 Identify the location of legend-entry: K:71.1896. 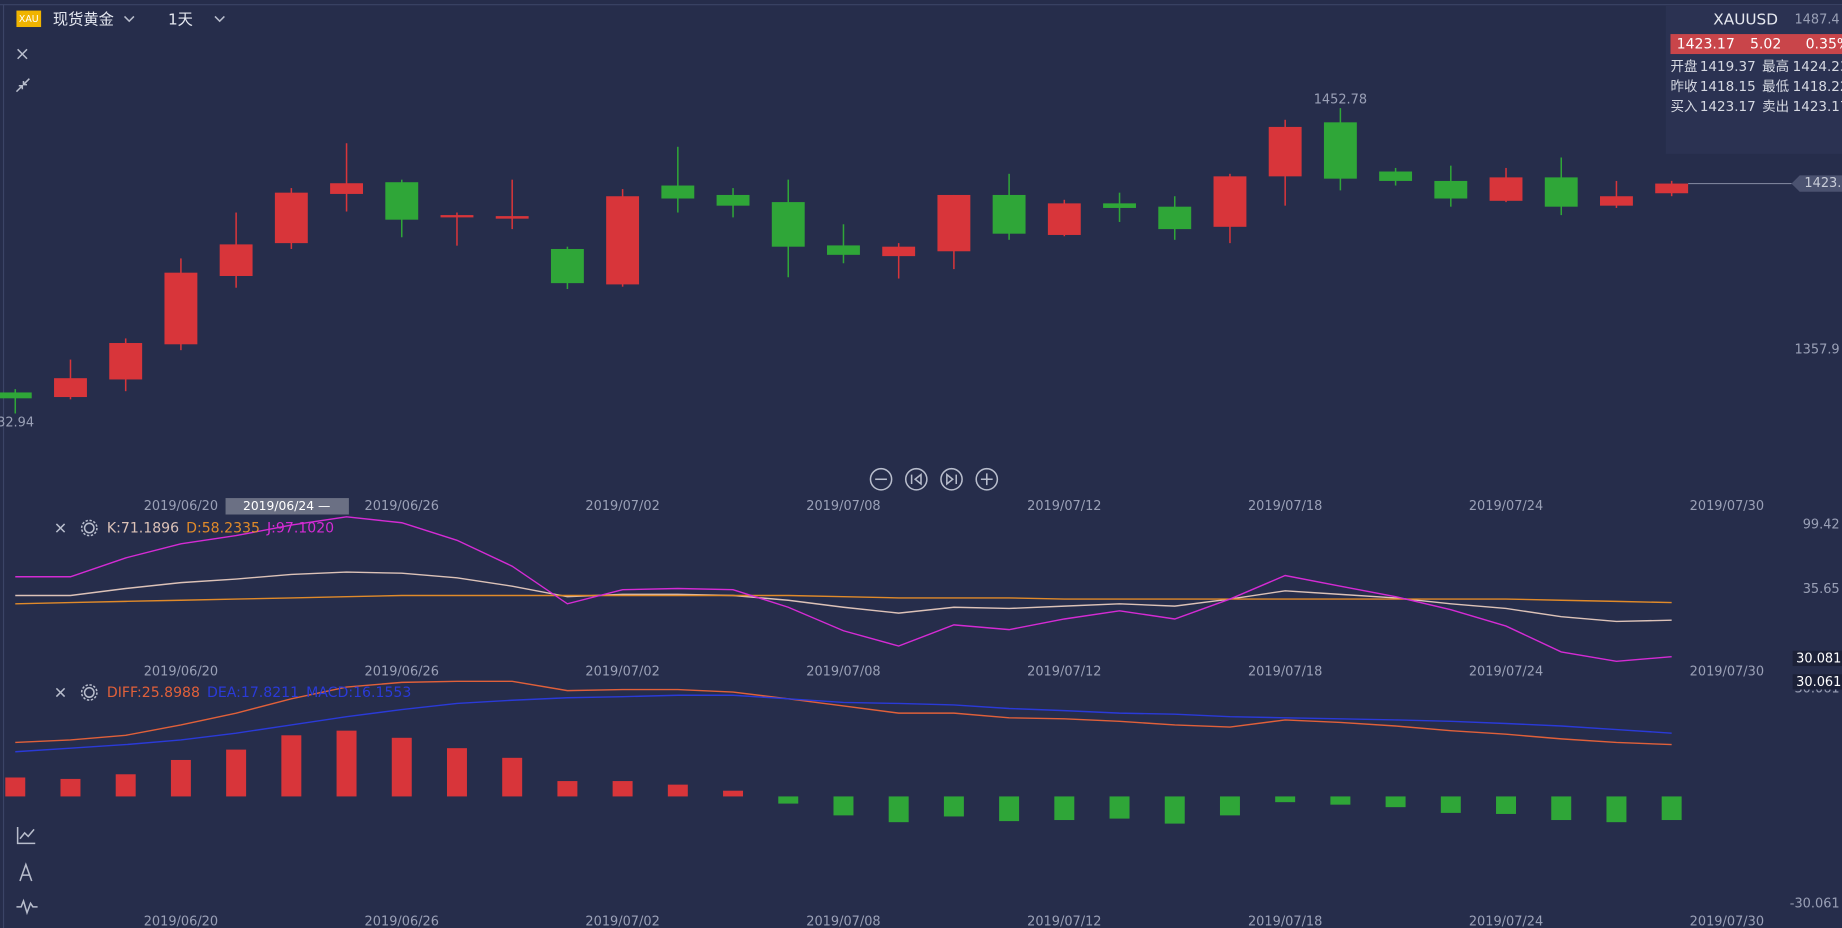
(143, 529).